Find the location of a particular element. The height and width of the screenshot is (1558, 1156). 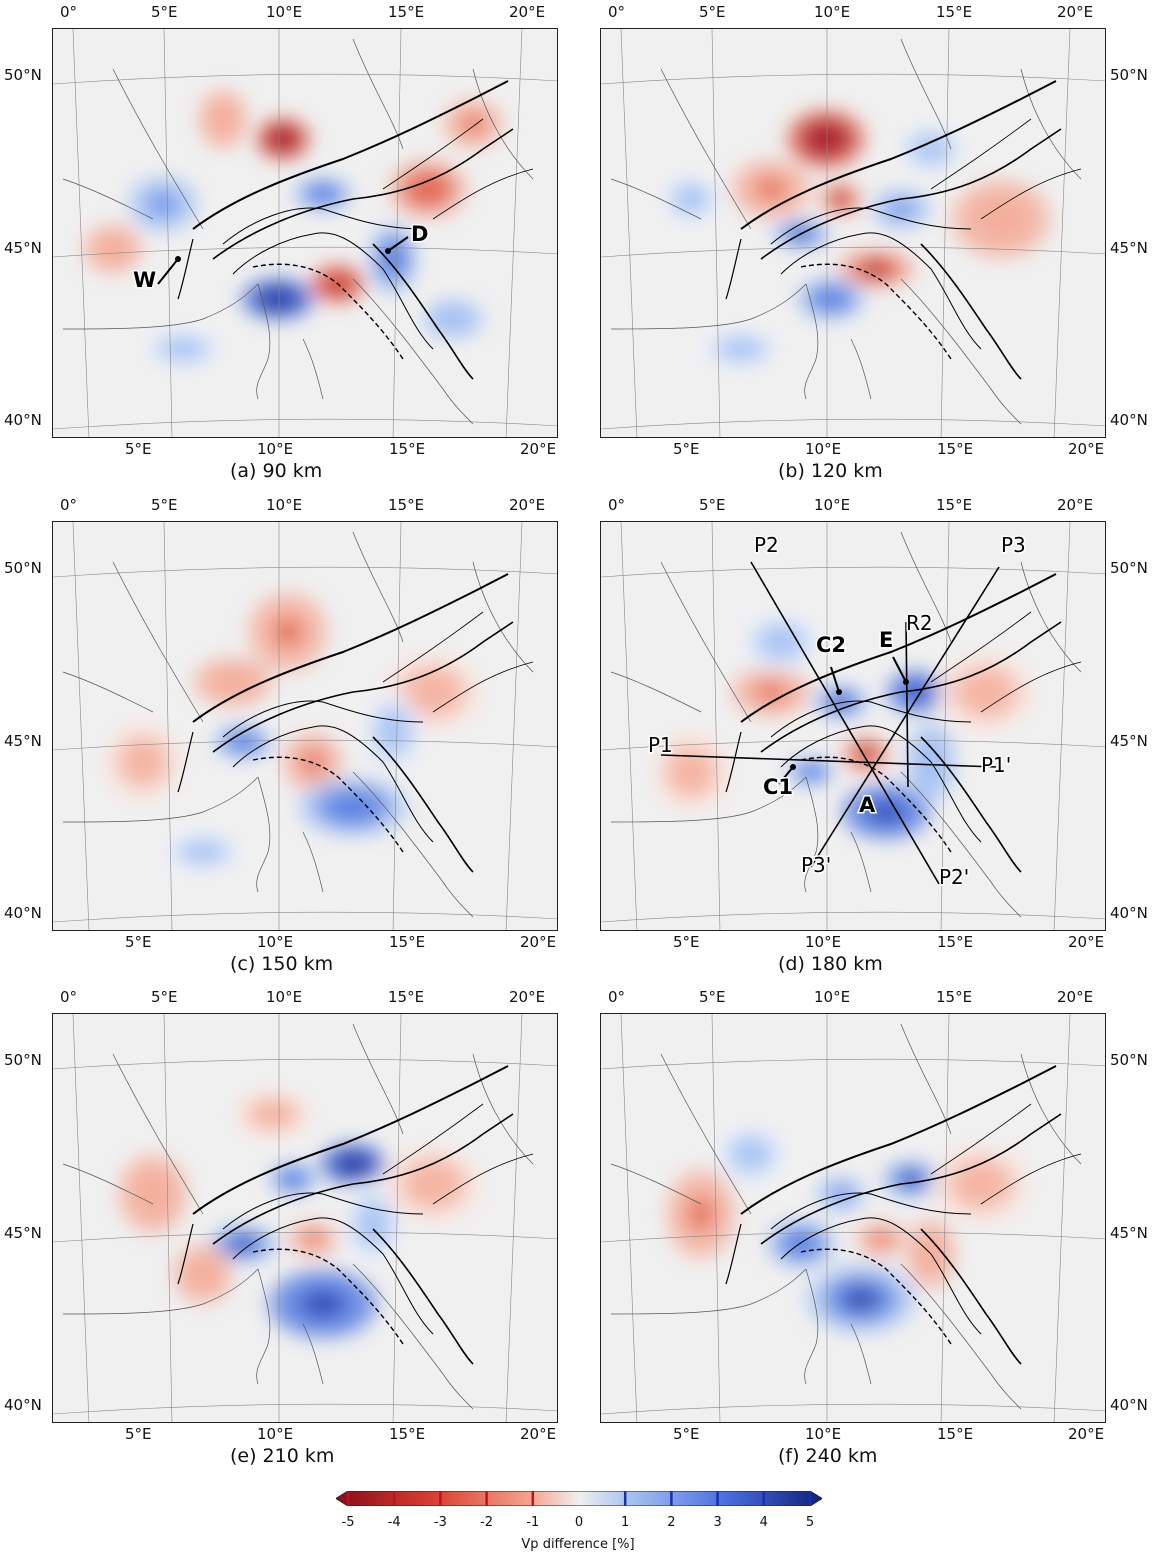

annotation-label: C1 is located at coordinates (778, 787).